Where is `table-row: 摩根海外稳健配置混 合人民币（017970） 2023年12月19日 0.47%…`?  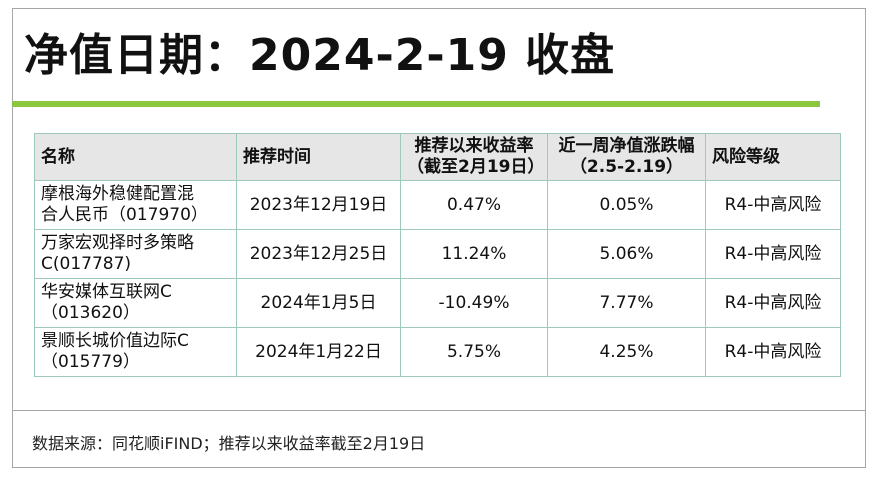
table-row: 摩根海外稳健配置混 合人民币（017970） 2023年12月19日 0.47%… is located at coordinates (437, 205).